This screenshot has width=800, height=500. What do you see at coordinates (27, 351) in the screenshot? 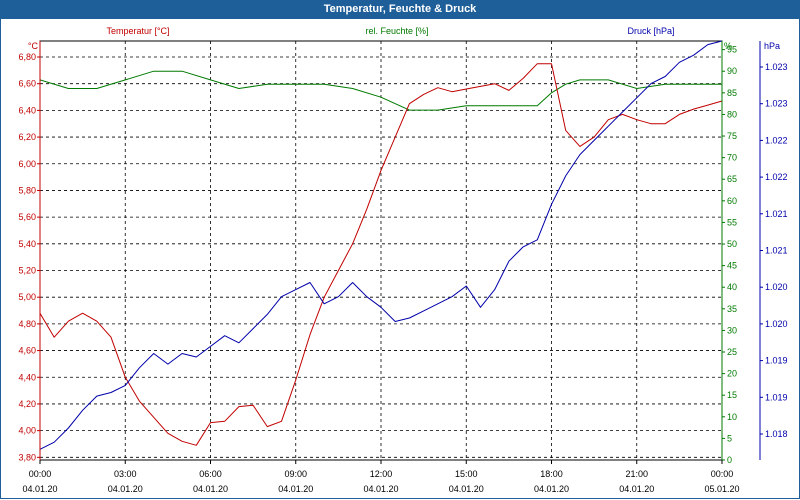
I see `temperature-tick-label: 4,60` at bounding box center [27, 351].